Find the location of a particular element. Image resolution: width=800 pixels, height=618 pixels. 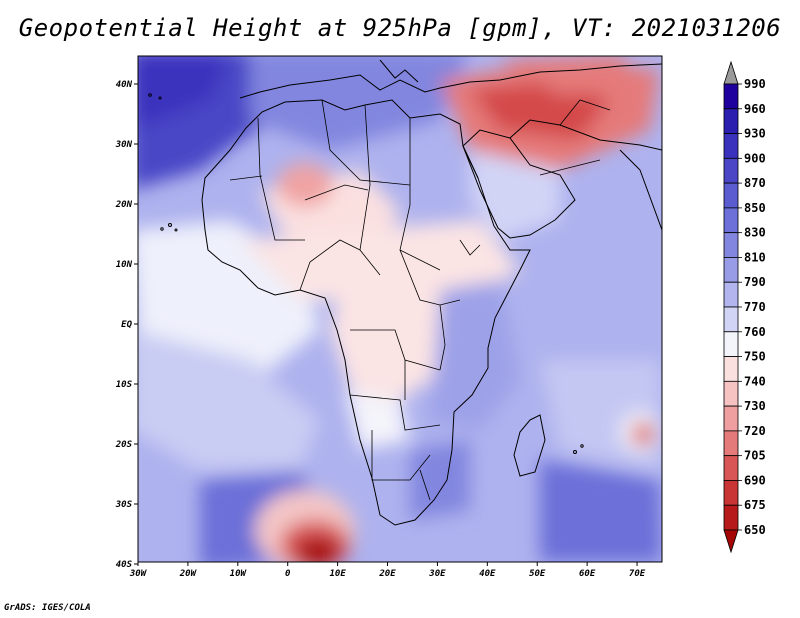

lon-tick-label: 10W is located at coordinates (239, 574).